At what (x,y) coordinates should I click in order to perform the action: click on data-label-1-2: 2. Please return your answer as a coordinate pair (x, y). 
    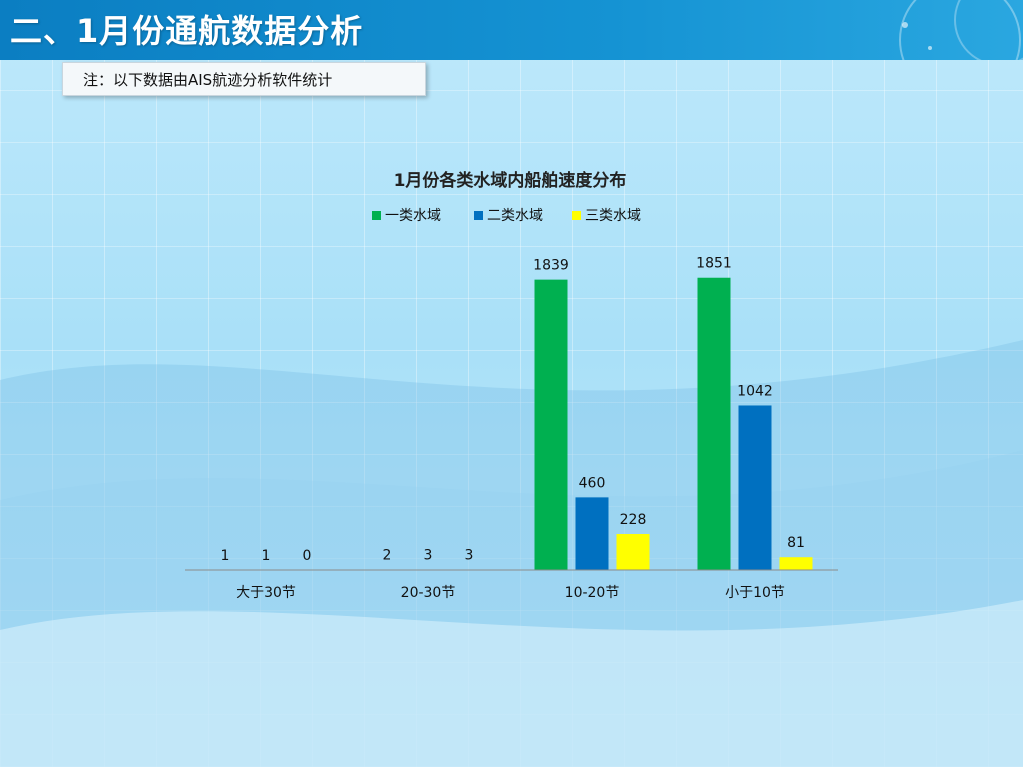
    Looking at the image, I should click on (387, 556).